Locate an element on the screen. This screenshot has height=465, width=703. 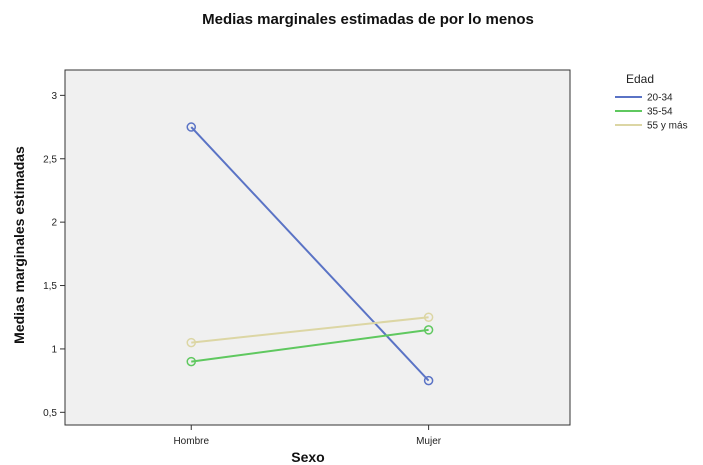
y-axis-label: Medias marginales estimadas is located at coordinates (19, 245).